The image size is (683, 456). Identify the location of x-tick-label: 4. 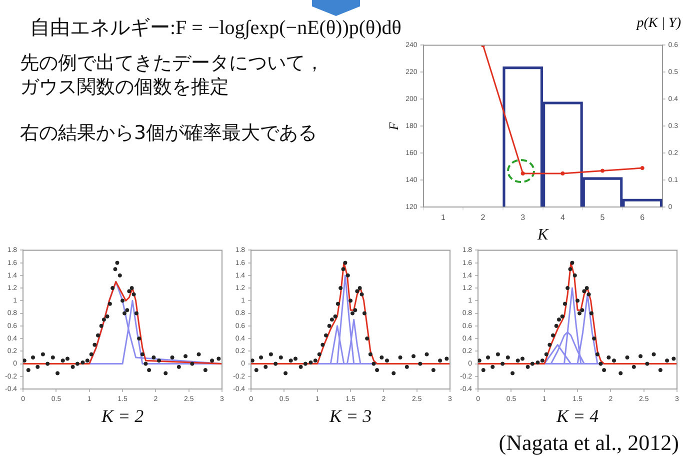
(563, 217).